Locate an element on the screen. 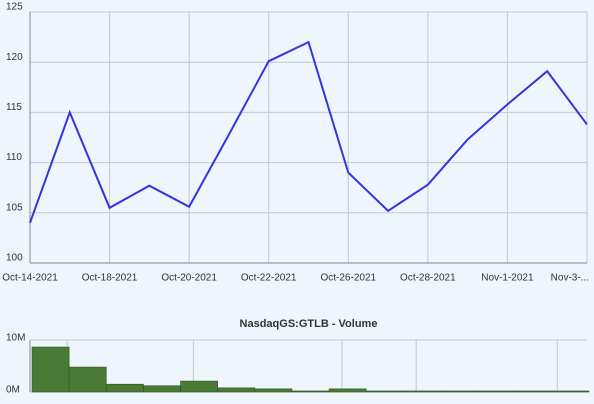 This screenshot has width=594, height=404. y-tick-label: 120 is located at coordinates (14, 57).